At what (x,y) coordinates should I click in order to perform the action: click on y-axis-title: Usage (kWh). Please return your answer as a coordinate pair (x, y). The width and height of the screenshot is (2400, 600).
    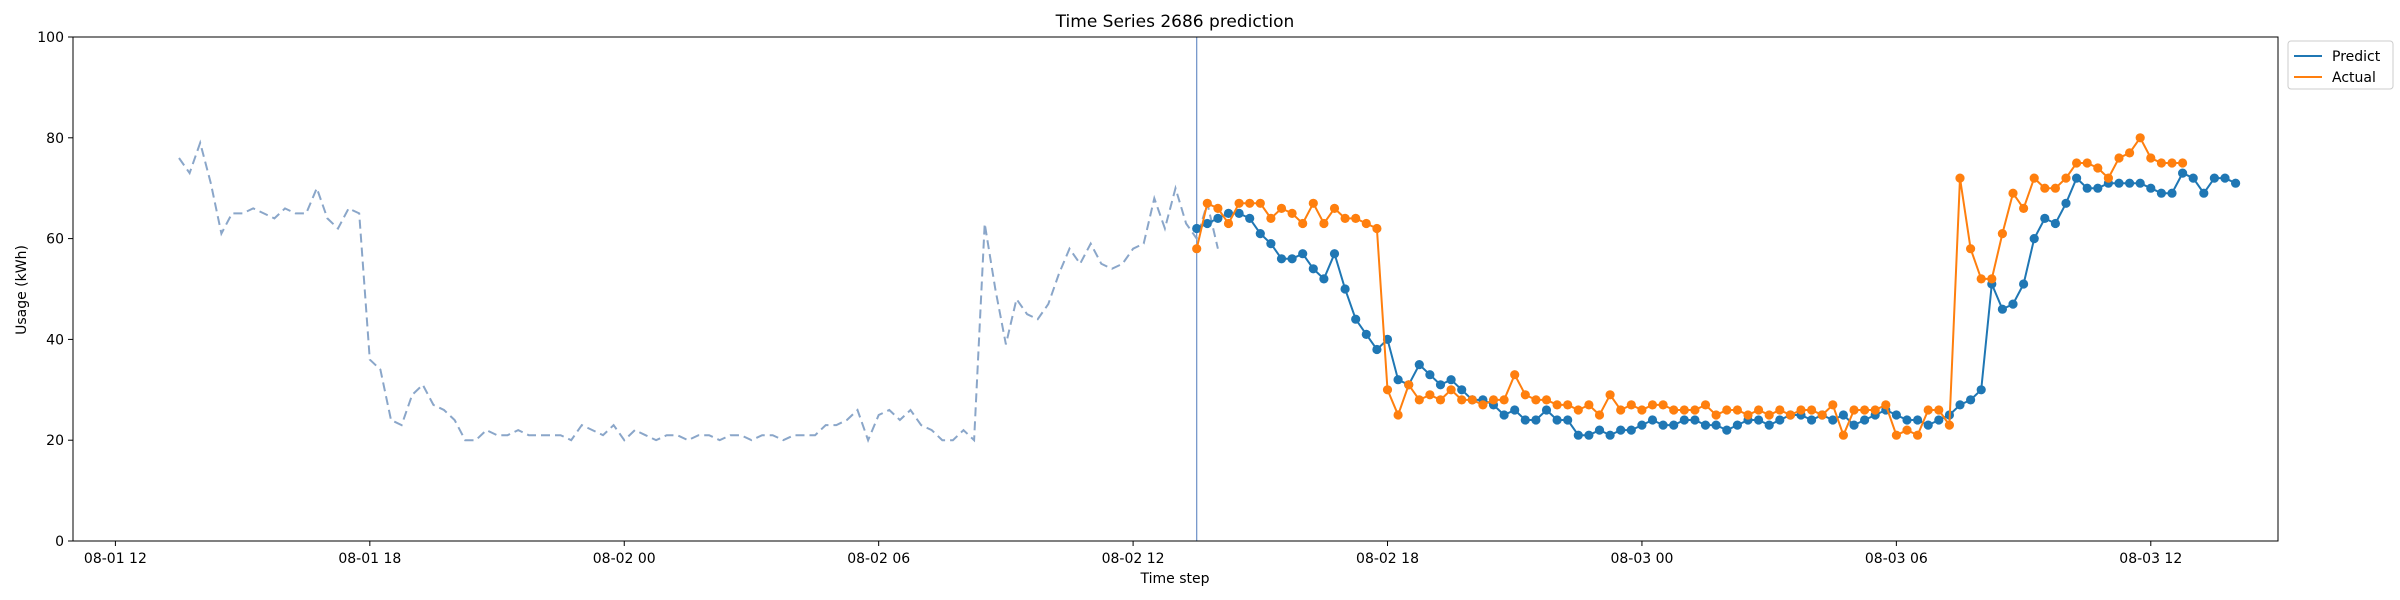
    Looking at the image, I should click on (22, 290).